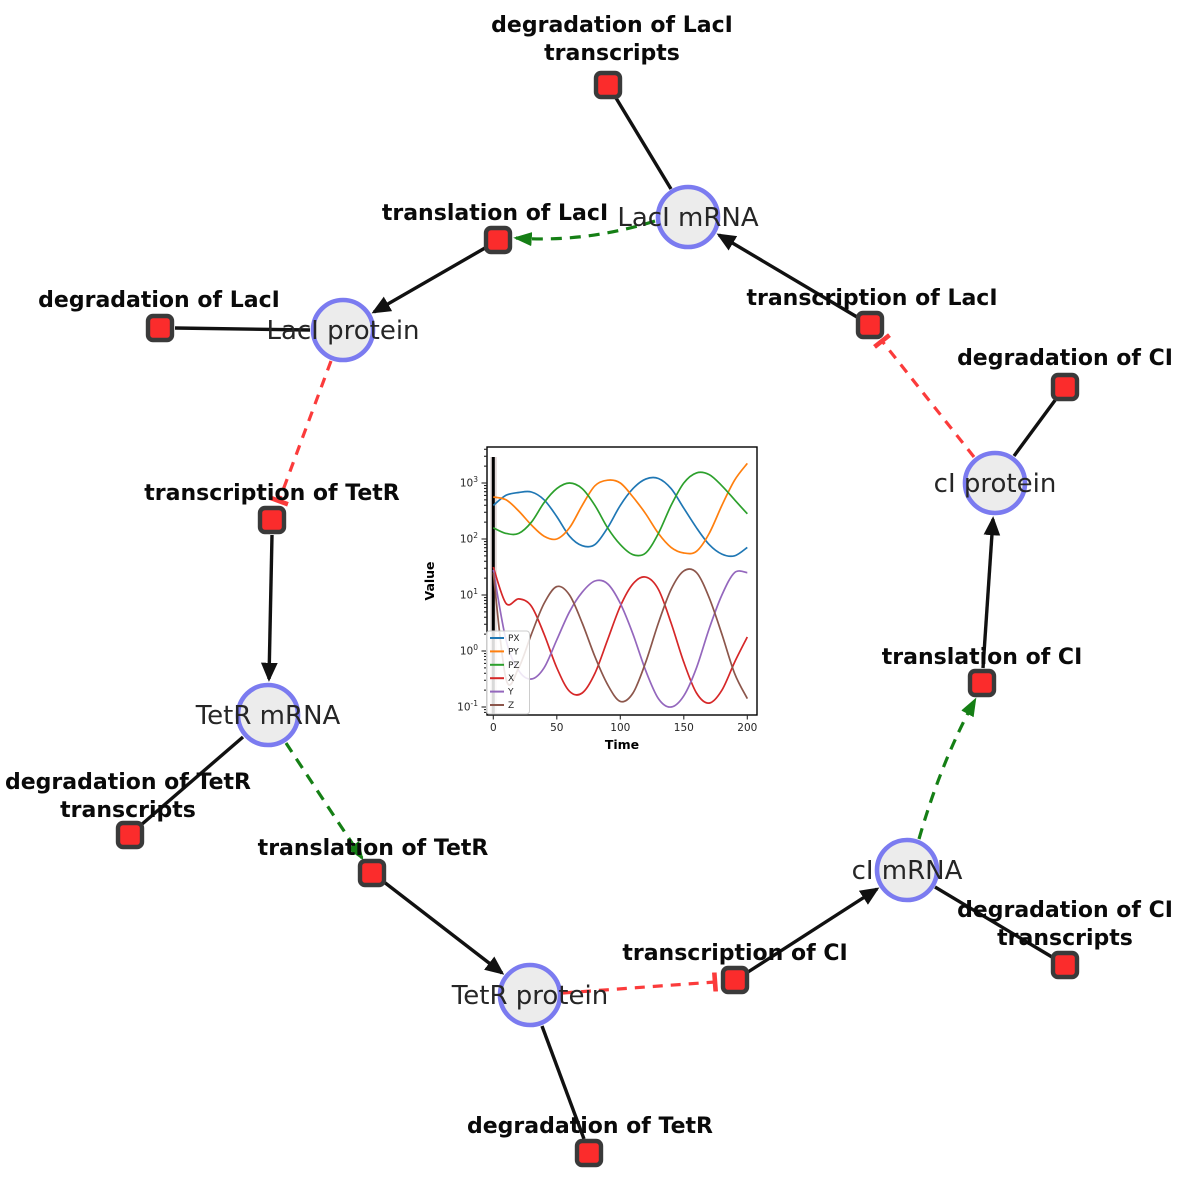 The width and height of the screenshot is (1189, 1200). I want to click on label-ci-mrna: cI mRNA, so click(907, 871).